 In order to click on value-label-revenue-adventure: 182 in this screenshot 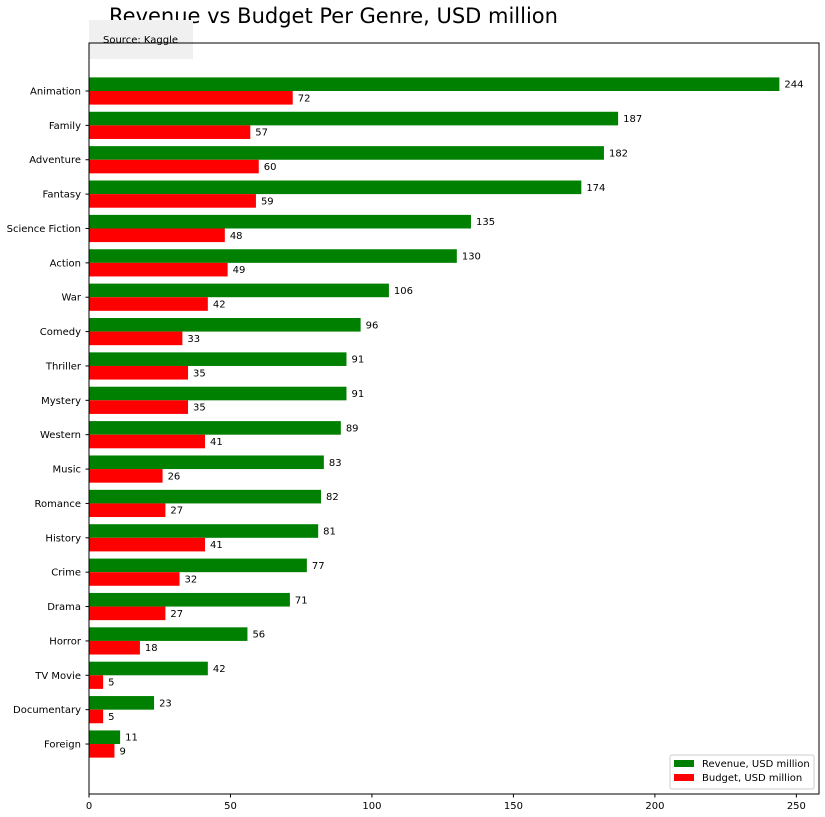, I will do `click(618, 153)`.